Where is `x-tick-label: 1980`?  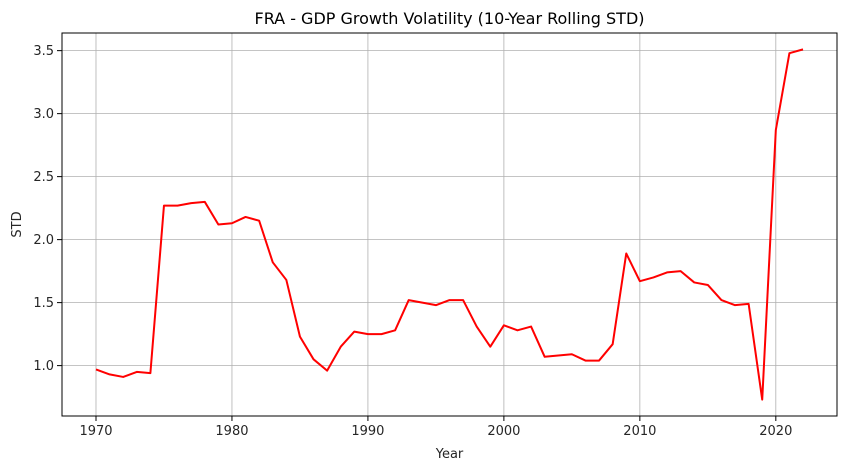
x-tick-label: 1980 is located at coordinates (231, 431).